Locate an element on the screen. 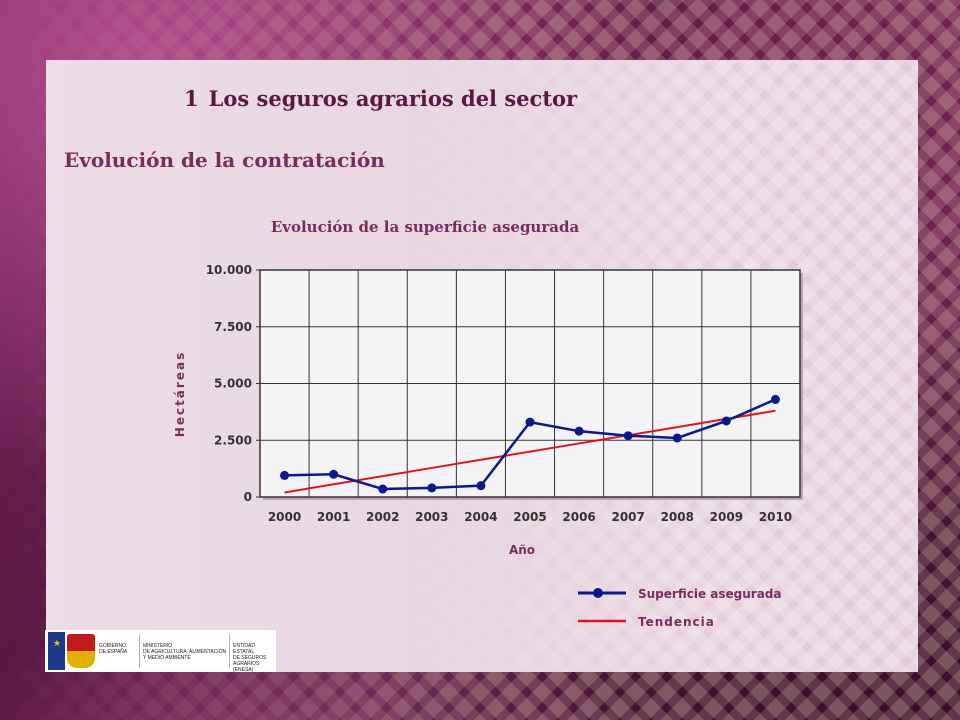 The width and height of the screenshot is (960, 720). chart-series is located at coordinates (530, 444).